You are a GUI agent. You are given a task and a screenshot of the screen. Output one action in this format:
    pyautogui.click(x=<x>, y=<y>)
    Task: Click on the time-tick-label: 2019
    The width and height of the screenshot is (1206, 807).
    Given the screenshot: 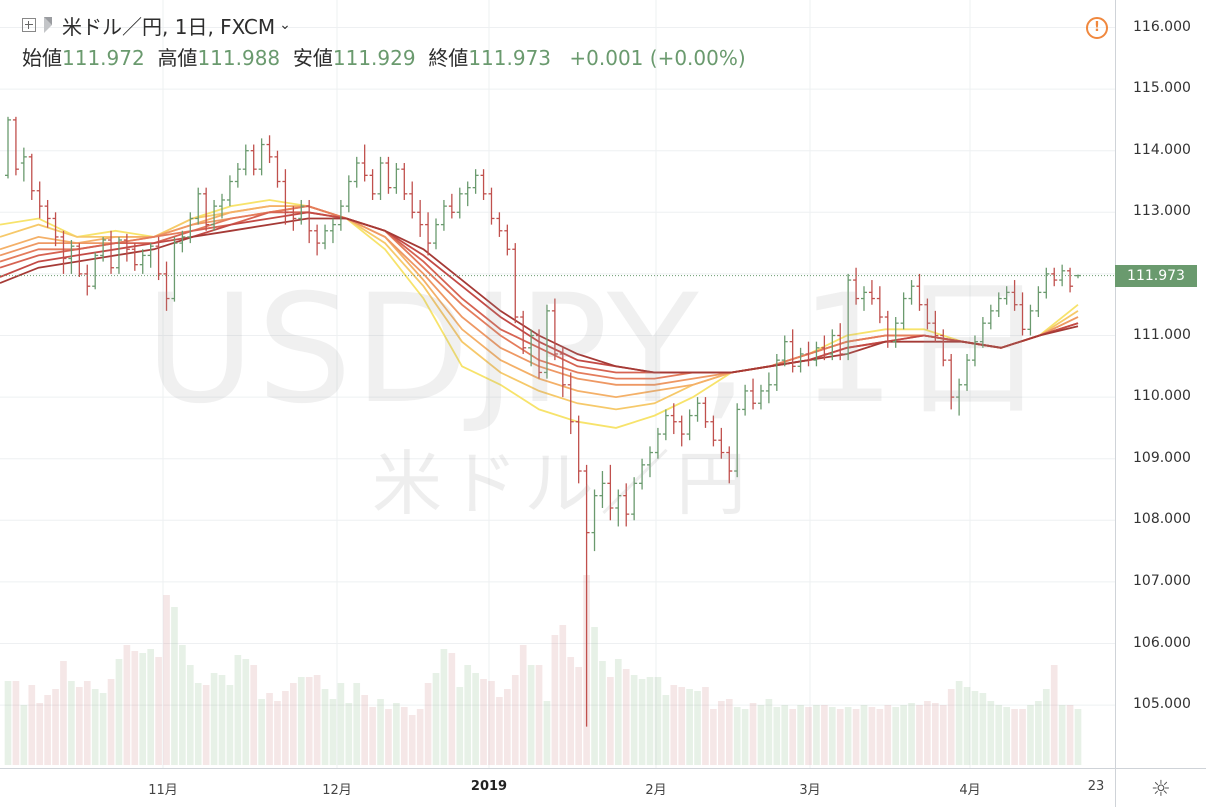 What is the action you would take?
    pyautogui.click(x=489, y=786)
    